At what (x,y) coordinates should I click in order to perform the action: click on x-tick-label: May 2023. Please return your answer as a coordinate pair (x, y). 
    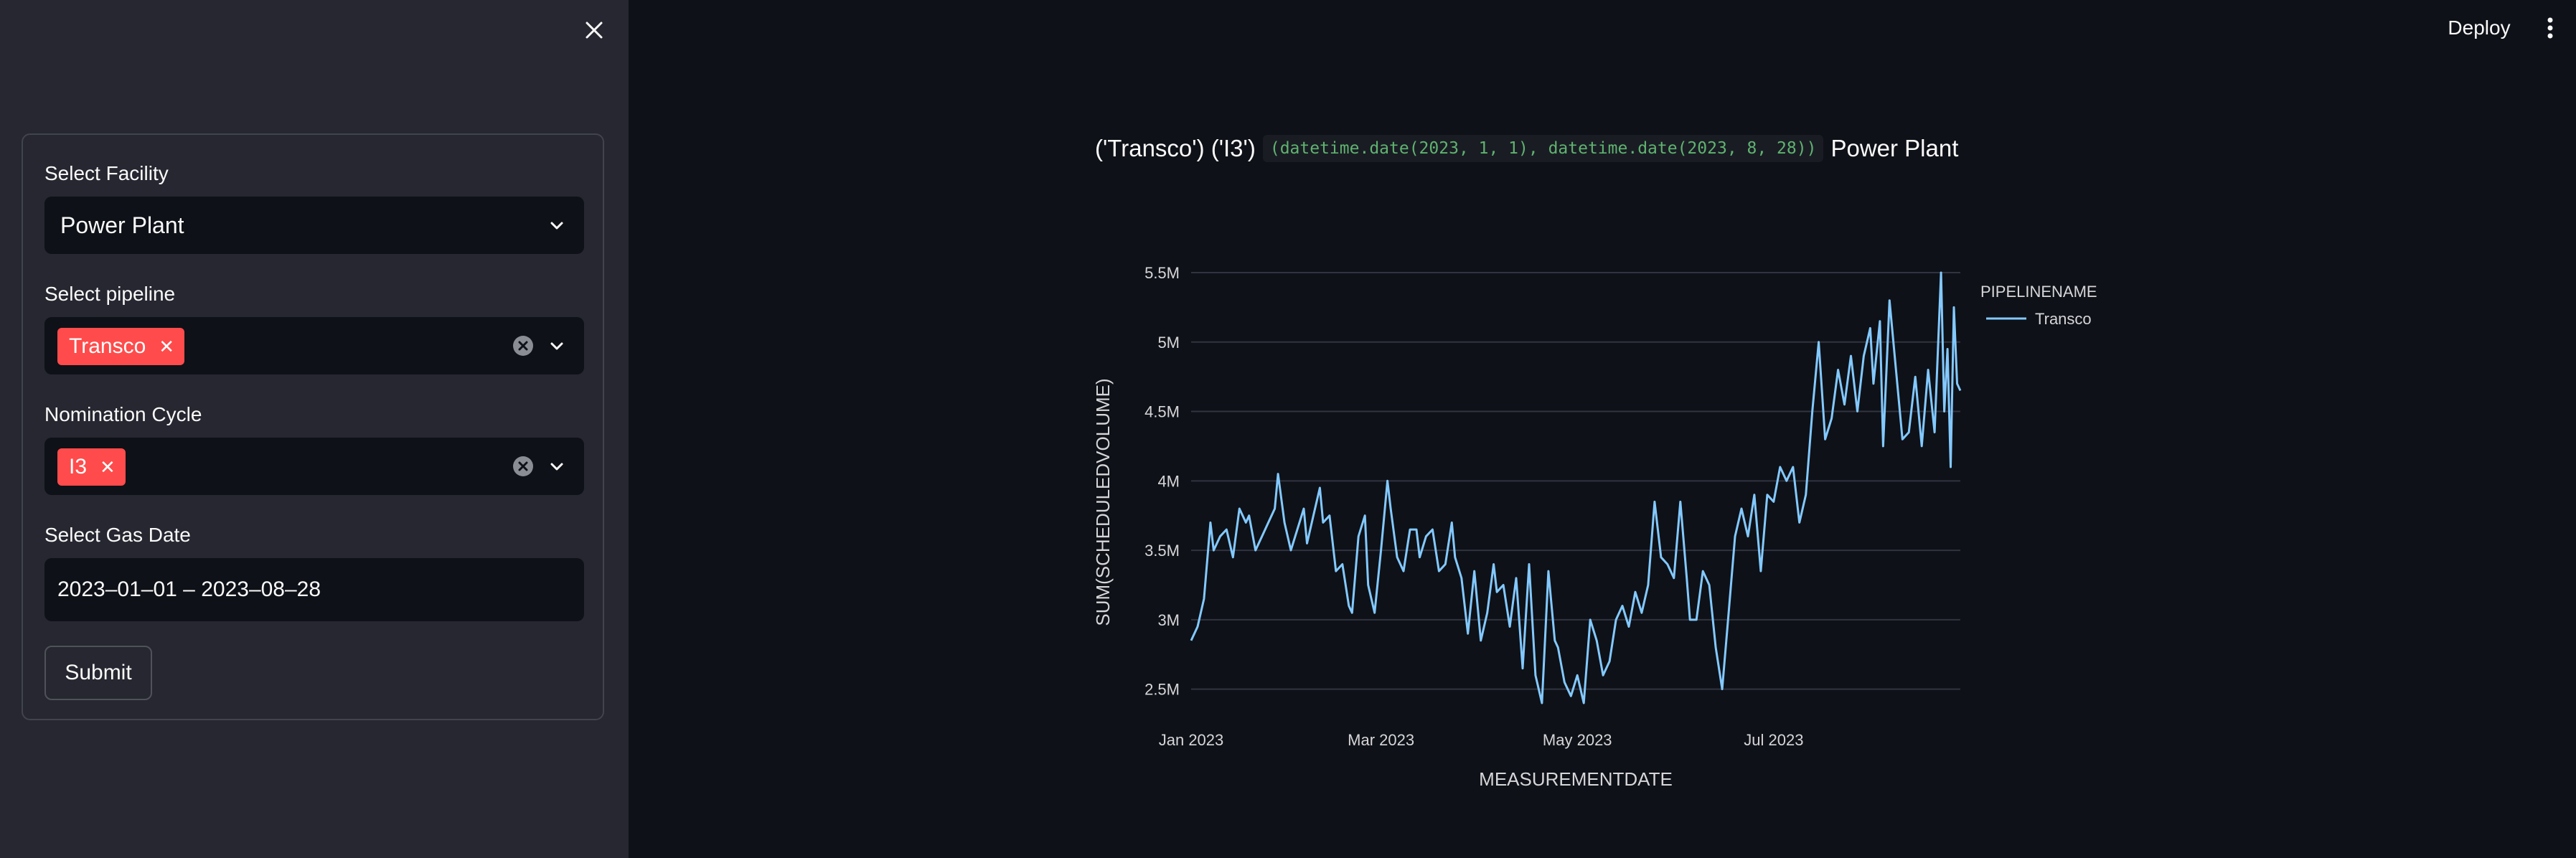
    Looking at the image, I should click on (1577, 740).